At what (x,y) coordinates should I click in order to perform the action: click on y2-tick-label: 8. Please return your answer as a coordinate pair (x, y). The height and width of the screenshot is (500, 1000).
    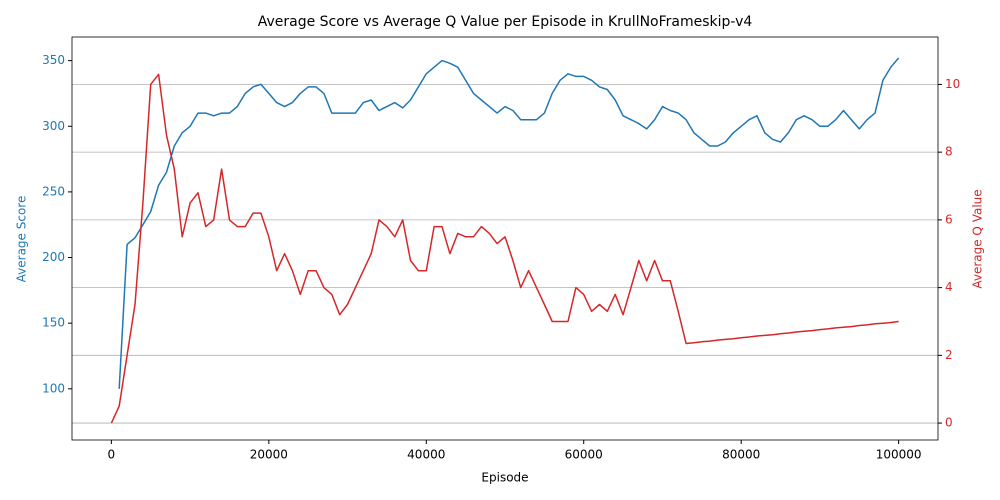
    Looking at the image, I should click on (949, 152).